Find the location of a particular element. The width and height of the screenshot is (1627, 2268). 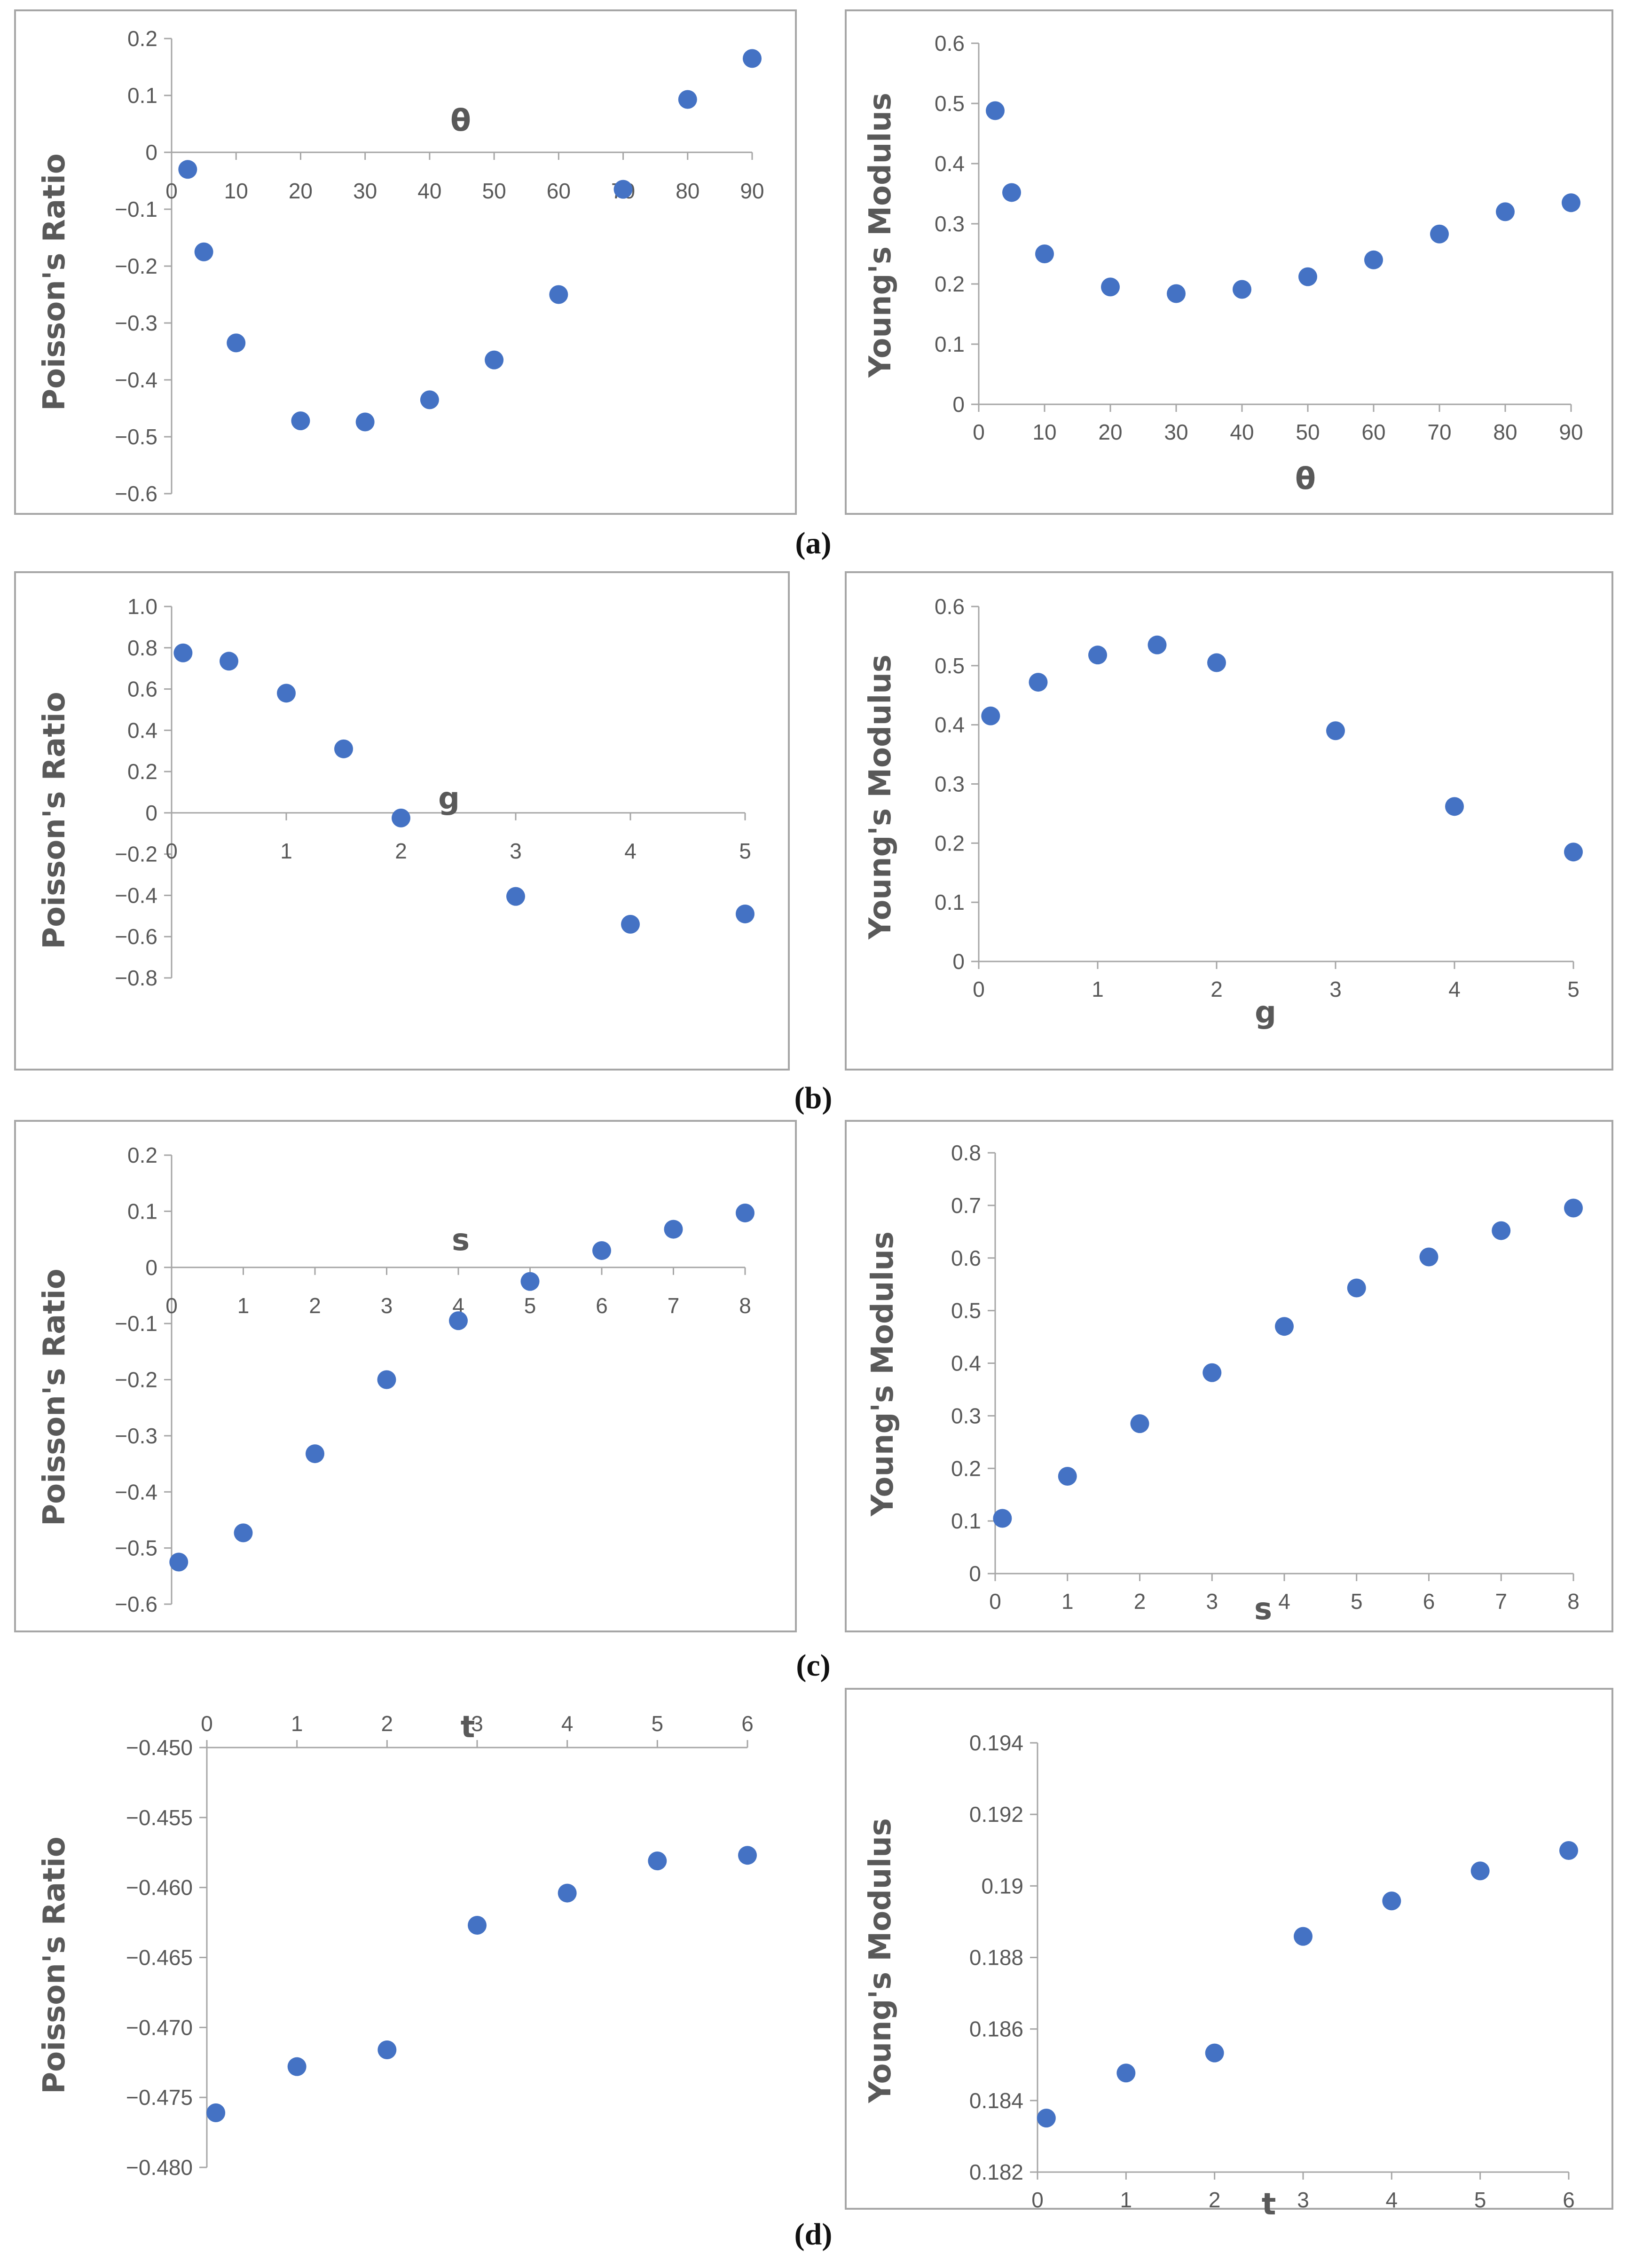

y-tick-label: −0.5 is located at coordinates (136, 1548).